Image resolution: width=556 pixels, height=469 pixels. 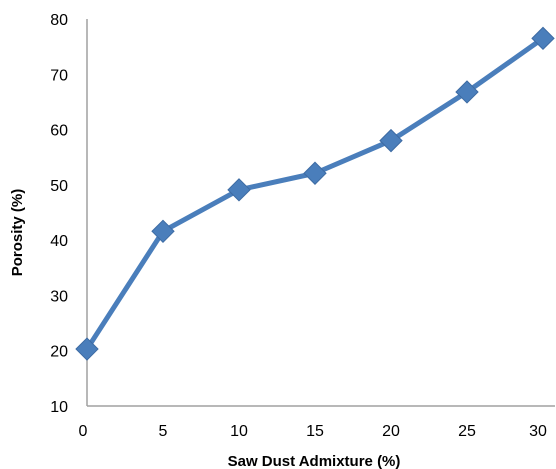 What do you see at coordinates (391, 431) in the screenshot?
I see `x-tick-label: 20` at bounding box center [391, 431].